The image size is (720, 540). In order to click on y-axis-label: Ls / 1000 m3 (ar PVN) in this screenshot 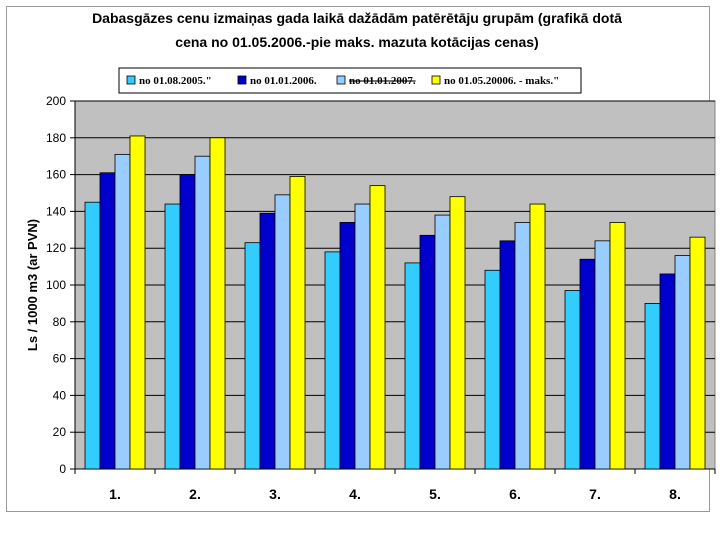, I will do `click(32, 285)`.